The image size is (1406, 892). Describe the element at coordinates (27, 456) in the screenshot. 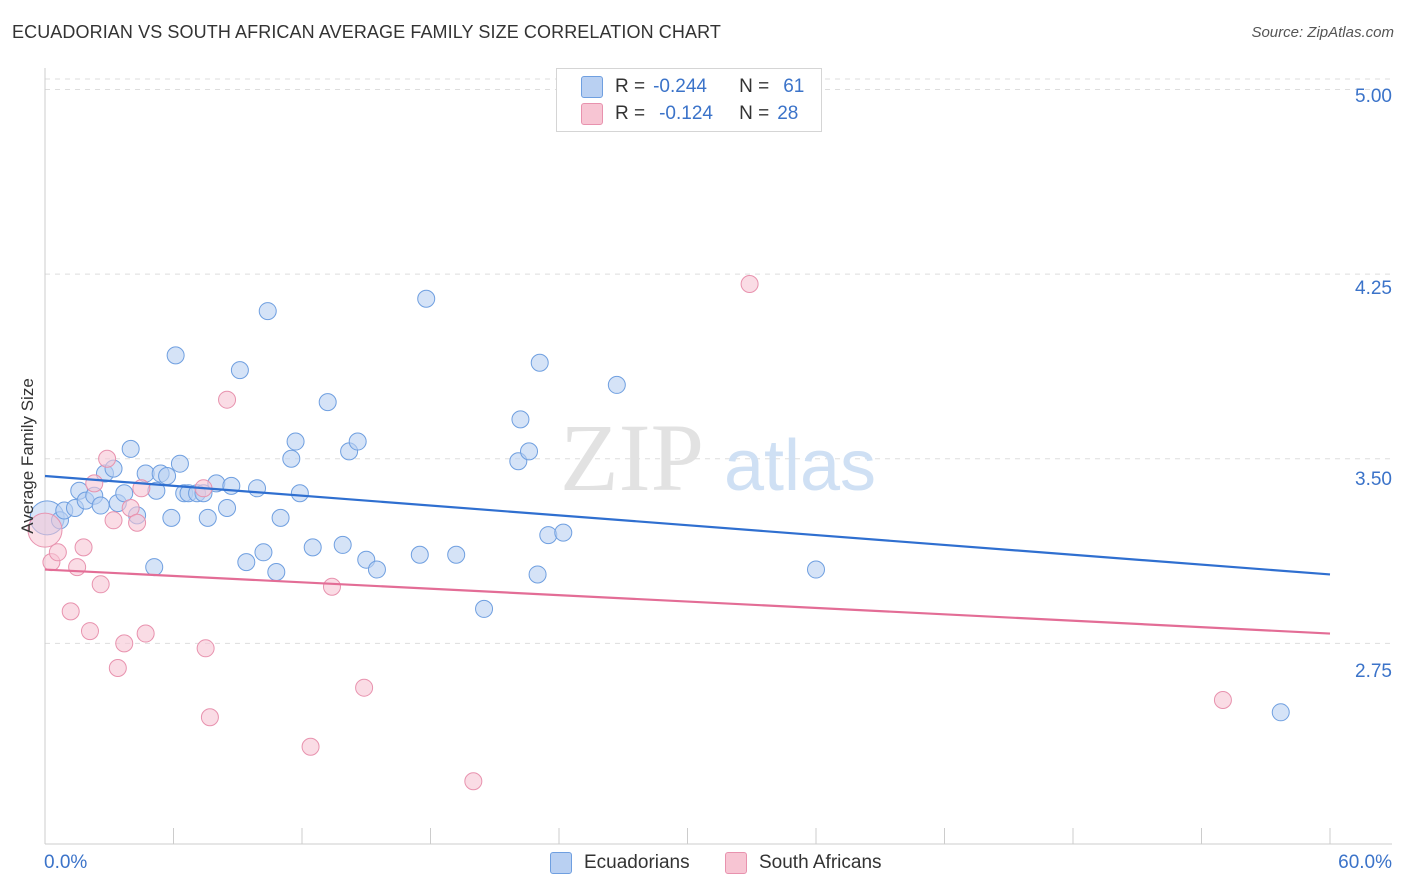

I see `y-axis-label: Average Family Size` at that location.